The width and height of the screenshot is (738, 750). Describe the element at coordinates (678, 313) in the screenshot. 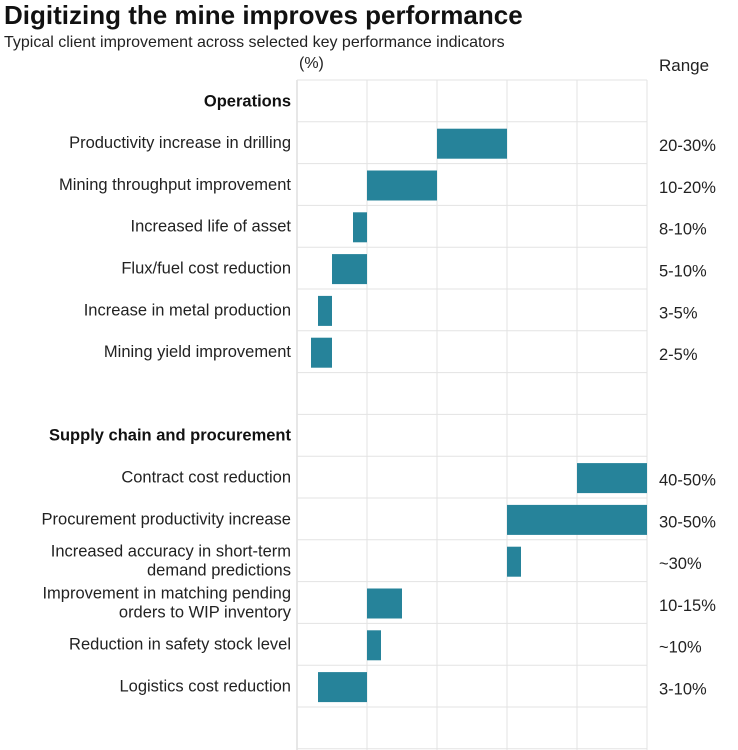

I see `range-label: 3-5%` at that location.